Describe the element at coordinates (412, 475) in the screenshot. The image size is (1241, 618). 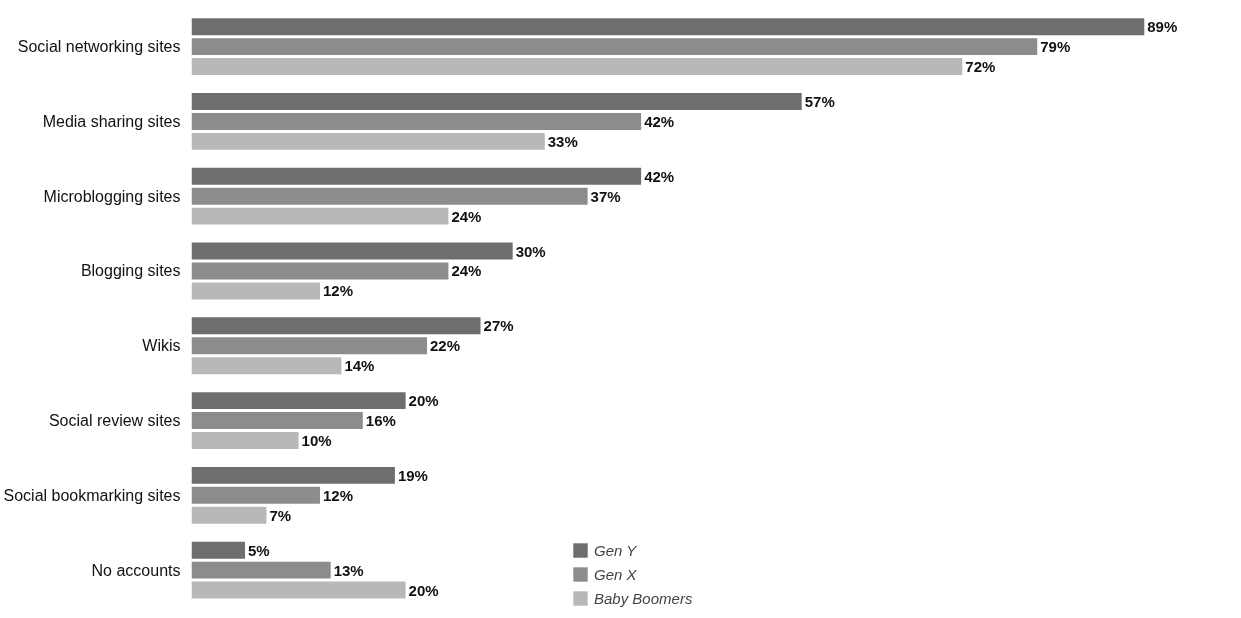
I see `data-label: 19%` at that location.